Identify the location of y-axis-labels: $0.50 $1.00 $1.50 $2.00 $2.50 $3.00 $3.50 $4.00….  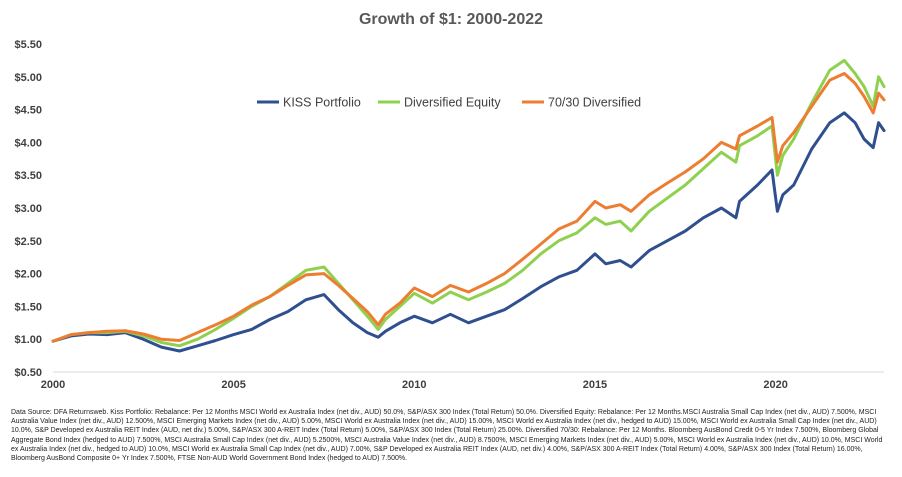
(28, 209).